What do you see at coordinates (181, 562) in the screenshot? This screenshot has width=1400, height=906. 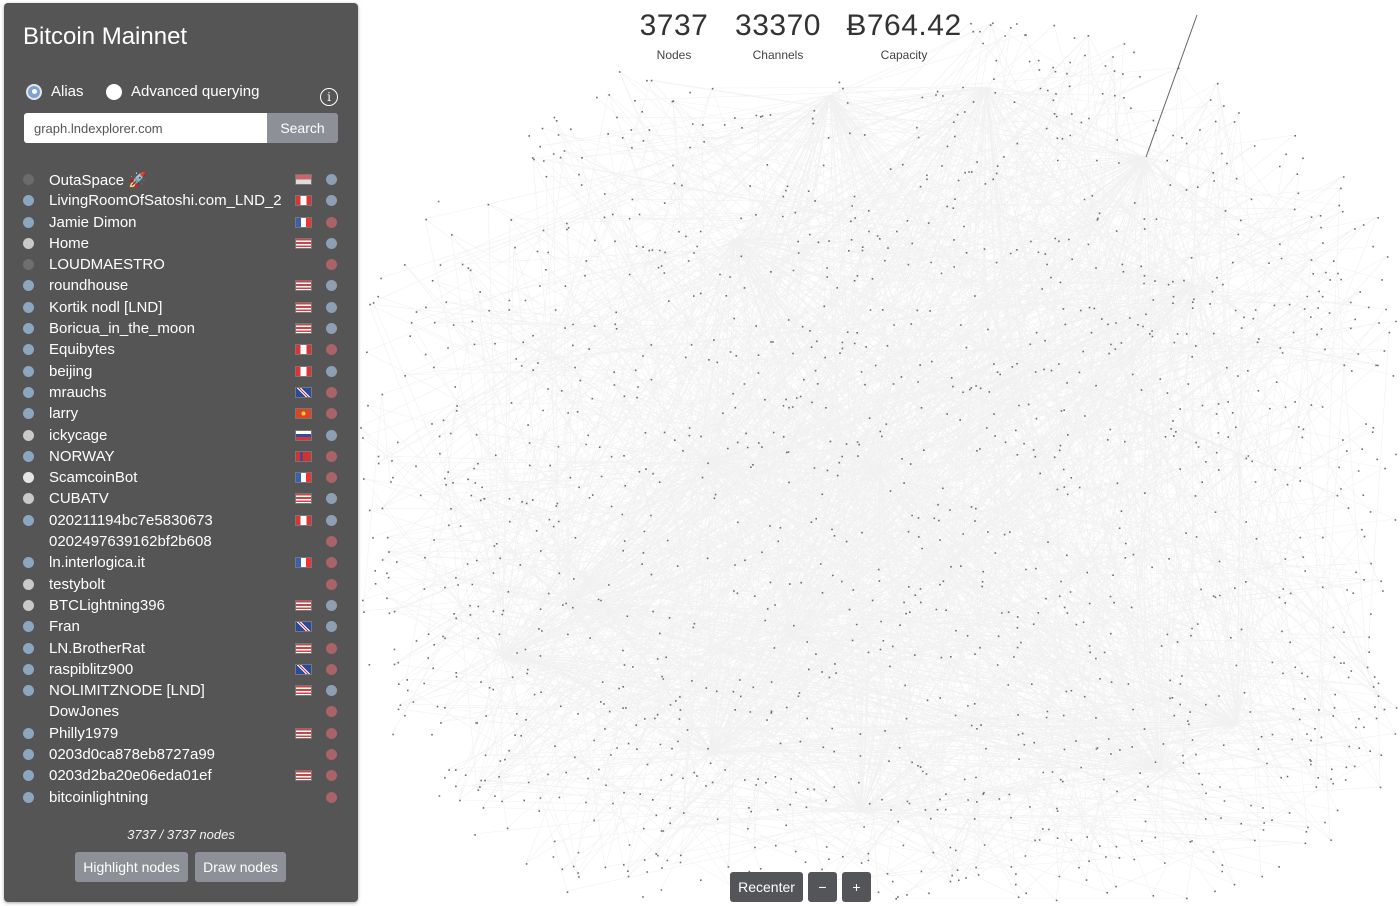 I see `list-item: ln.interlogica.it` at bounding box center [181, 562].